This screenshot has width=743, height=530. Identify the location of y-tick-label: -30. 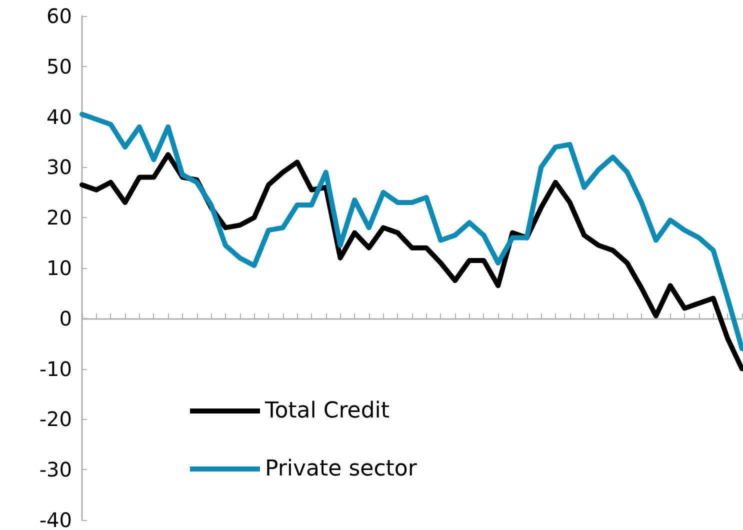
(55, 470).